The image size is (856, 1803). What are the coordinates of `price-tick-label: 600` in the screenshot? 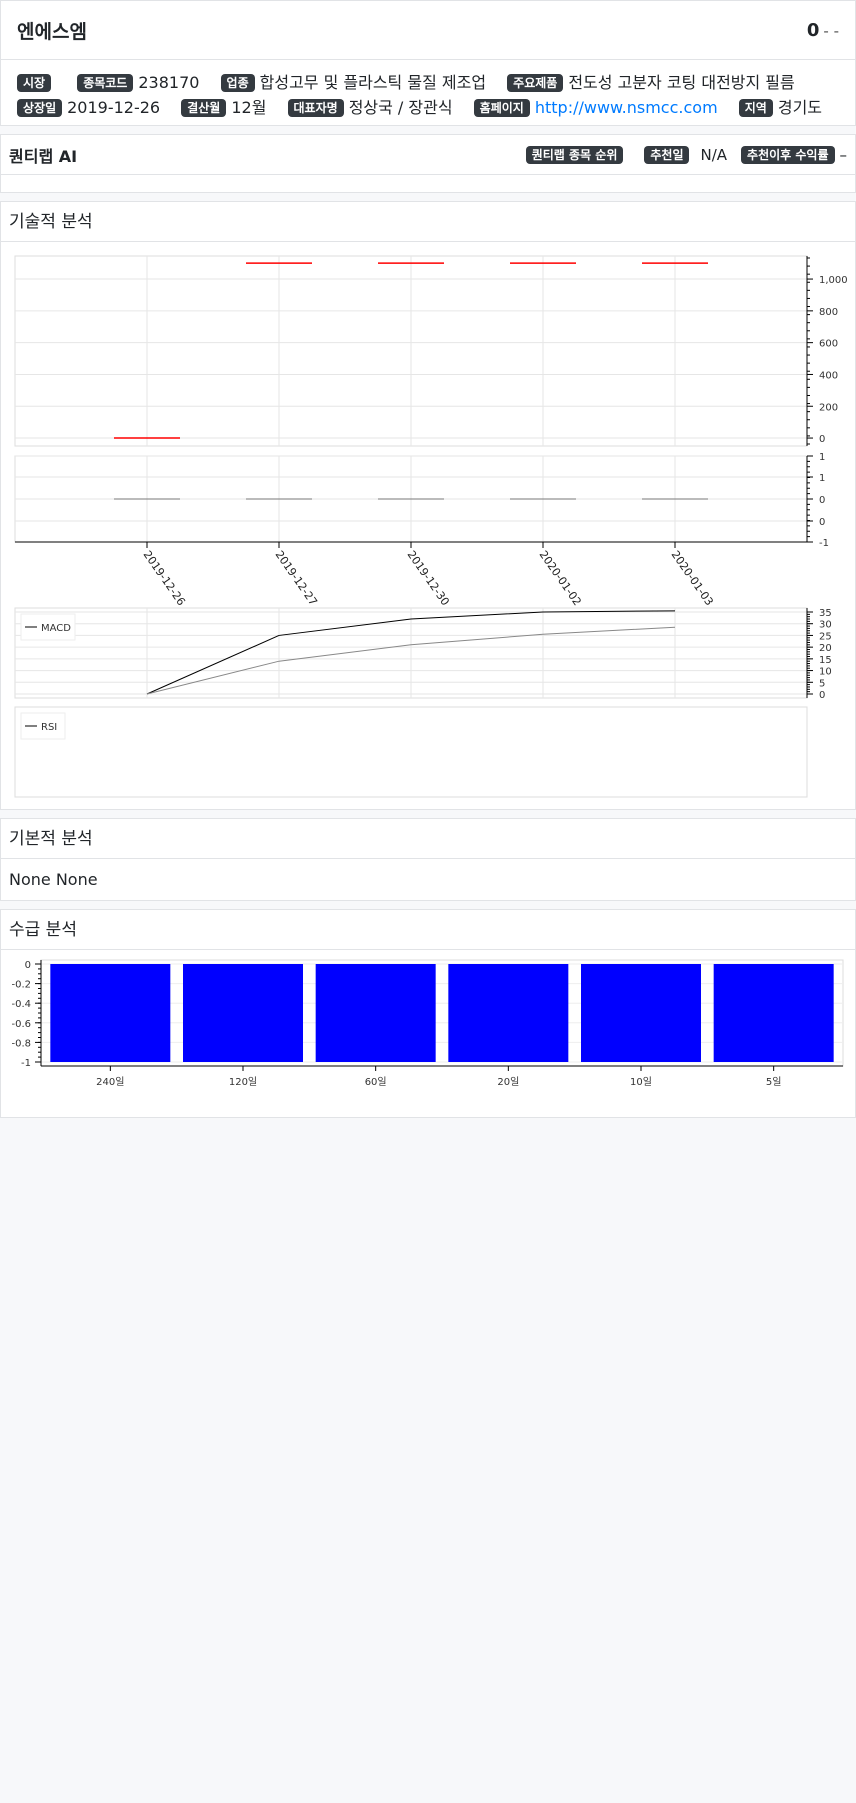 It's located at (828, 344).